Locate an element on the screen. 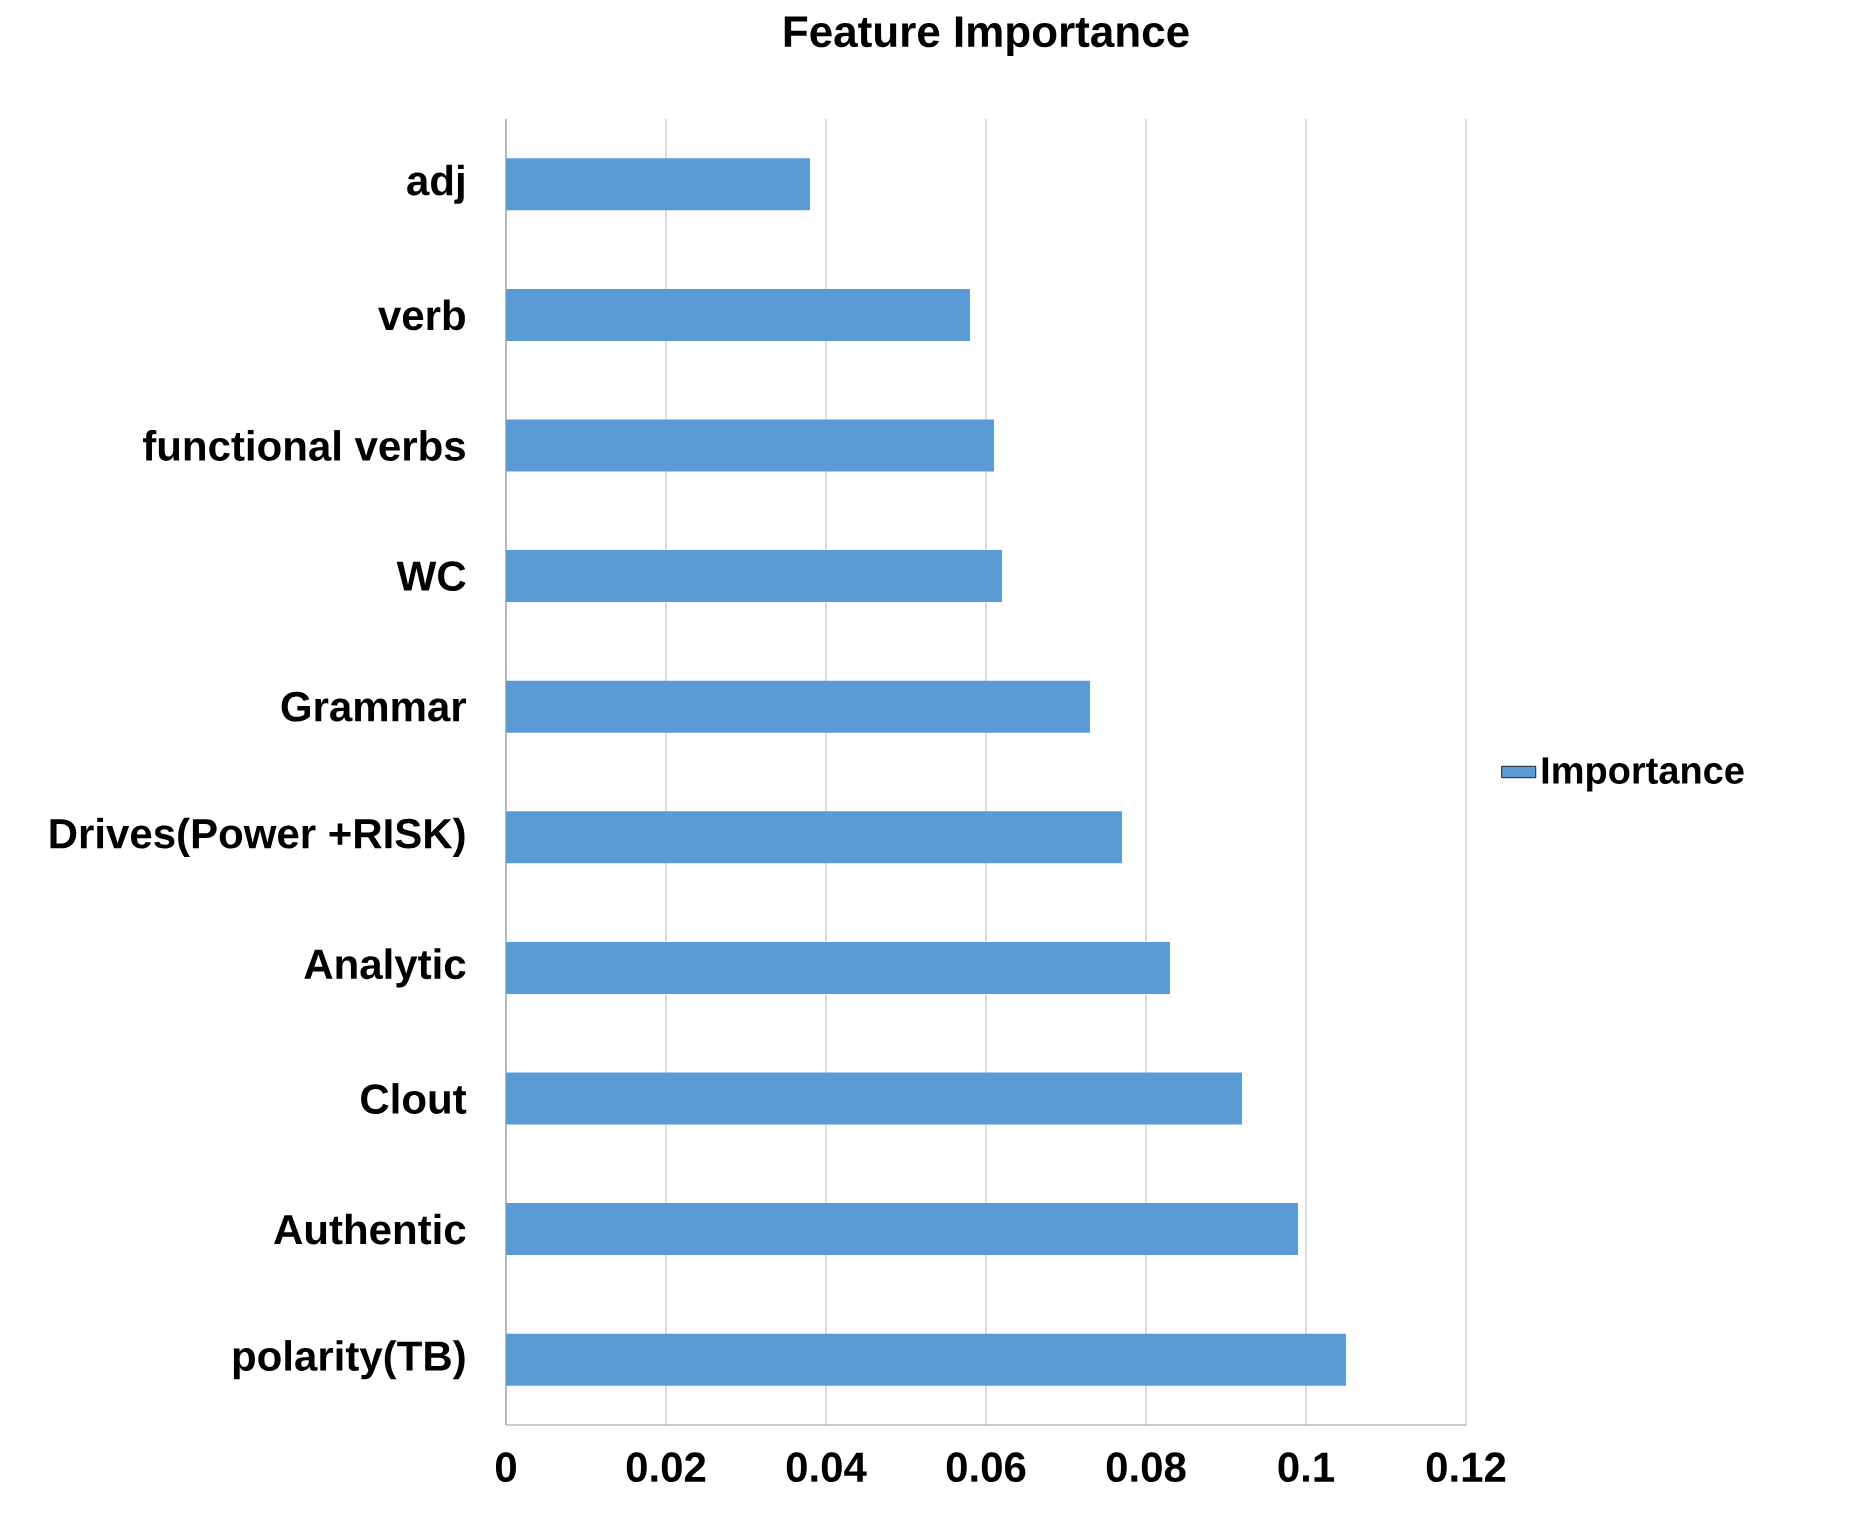  x-tick-label: 0.08 is located at coordinates (1146, 1467).